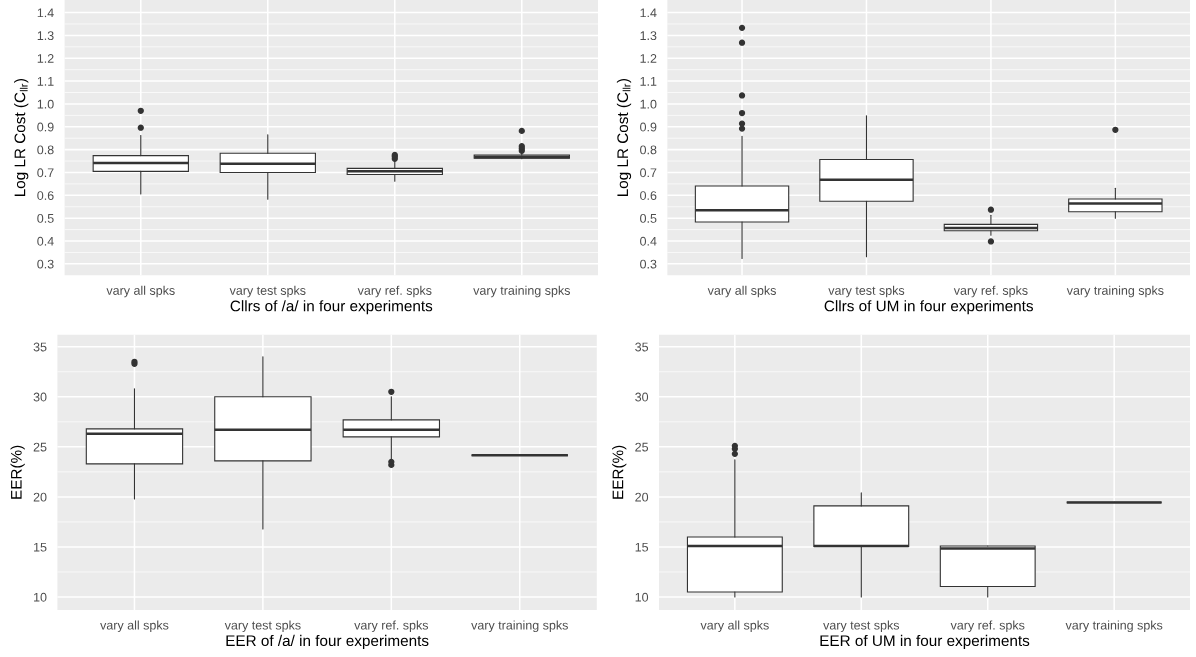  Describe the element at coordinates (928, 307) in the screenshot. I see `x-axis-title: Cllrs of UM in four experiments` at that location.